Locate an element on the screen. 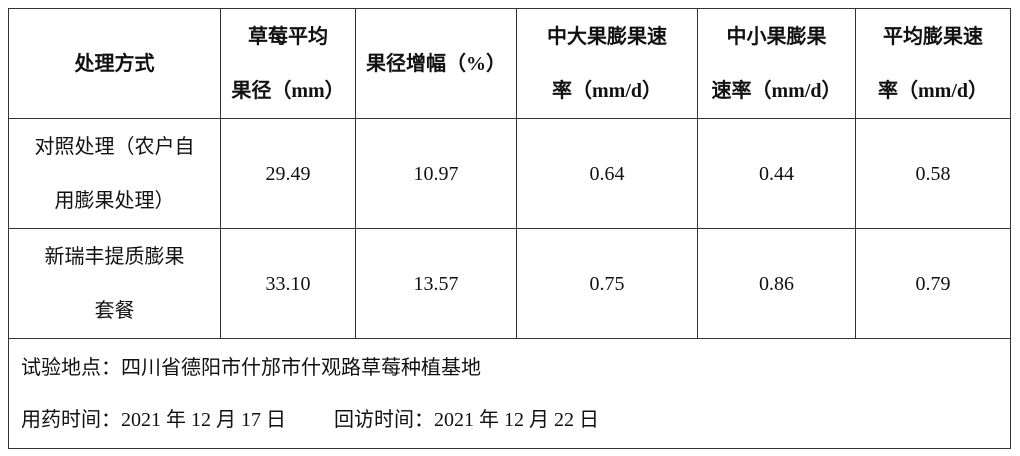 Image resolution: width=1020 pixels, height=456 pixels. data-cell: 0.75 is located at coordinates (607, 283).